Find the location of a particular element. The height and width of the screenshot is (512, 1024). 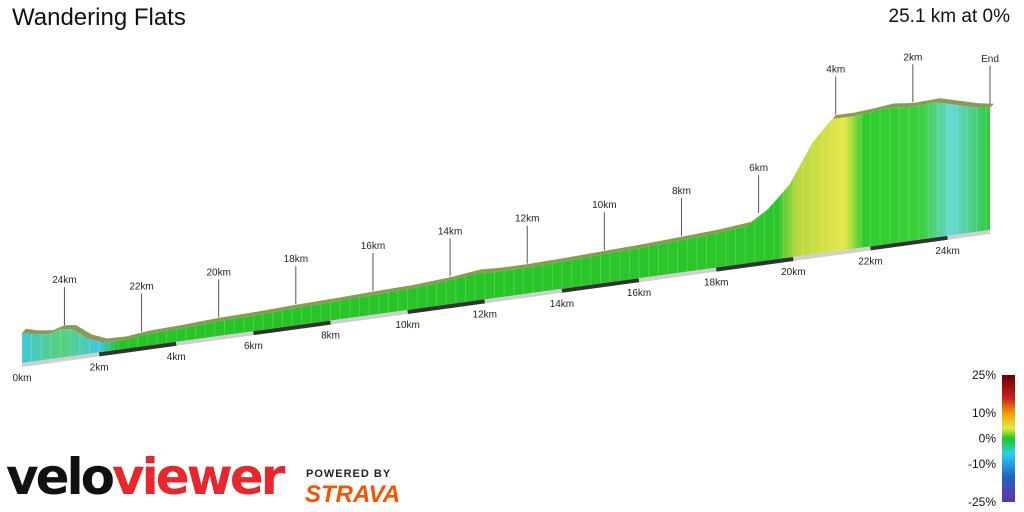

bottom-distance-label: 16km is located at coordinates (639, 293).